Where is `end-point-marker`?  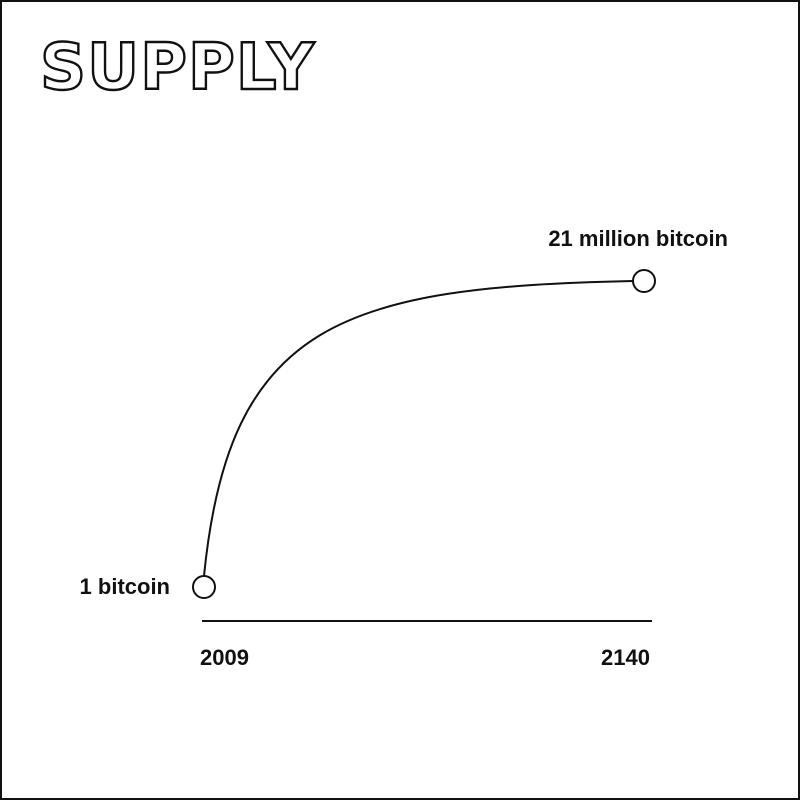
end-point-marker is located at coordinates (644, 281).